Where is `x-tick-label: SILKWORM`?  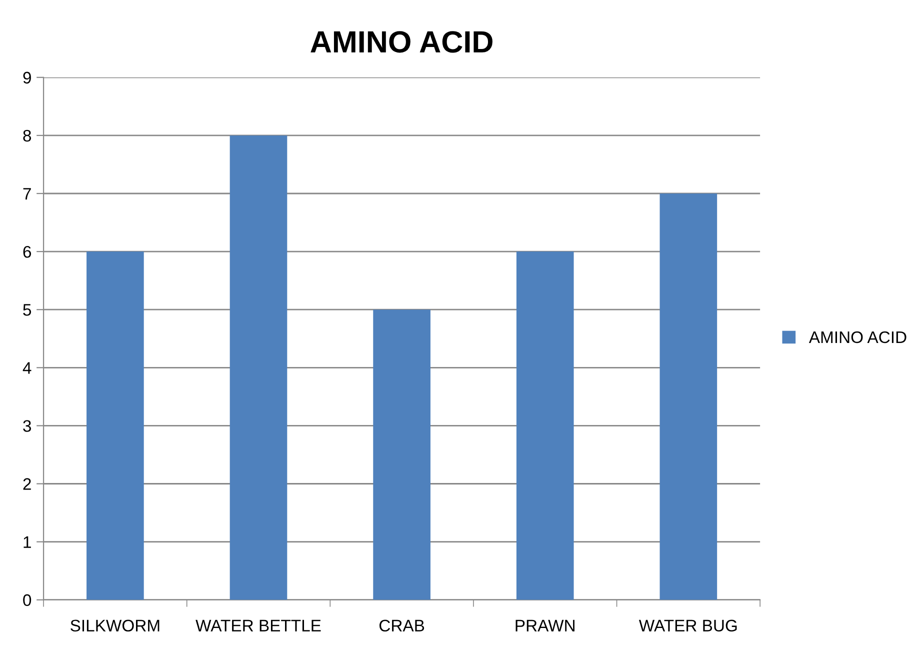 x-tick-label: SILKWORM is located at coordinates (115, 626).